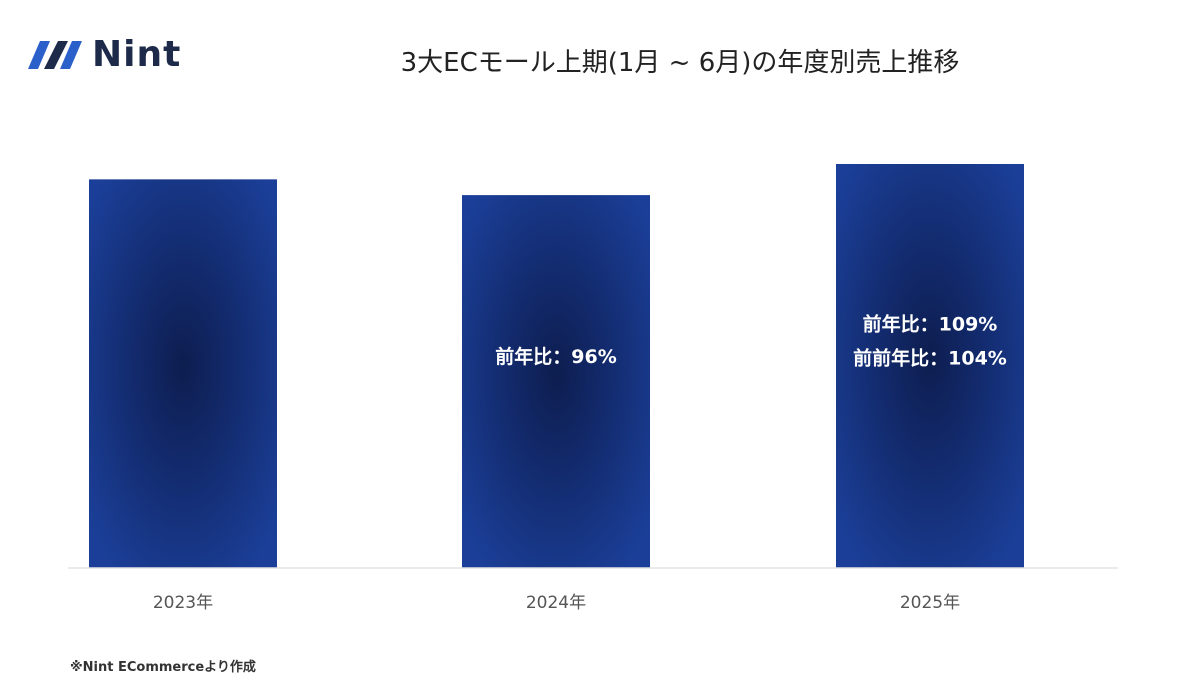 The image size is (1200, 700). What do you see at coordinates (183, 603) in the screenshot?
I see `x-tick-label: 2023年` at bounding box center [183, 603].